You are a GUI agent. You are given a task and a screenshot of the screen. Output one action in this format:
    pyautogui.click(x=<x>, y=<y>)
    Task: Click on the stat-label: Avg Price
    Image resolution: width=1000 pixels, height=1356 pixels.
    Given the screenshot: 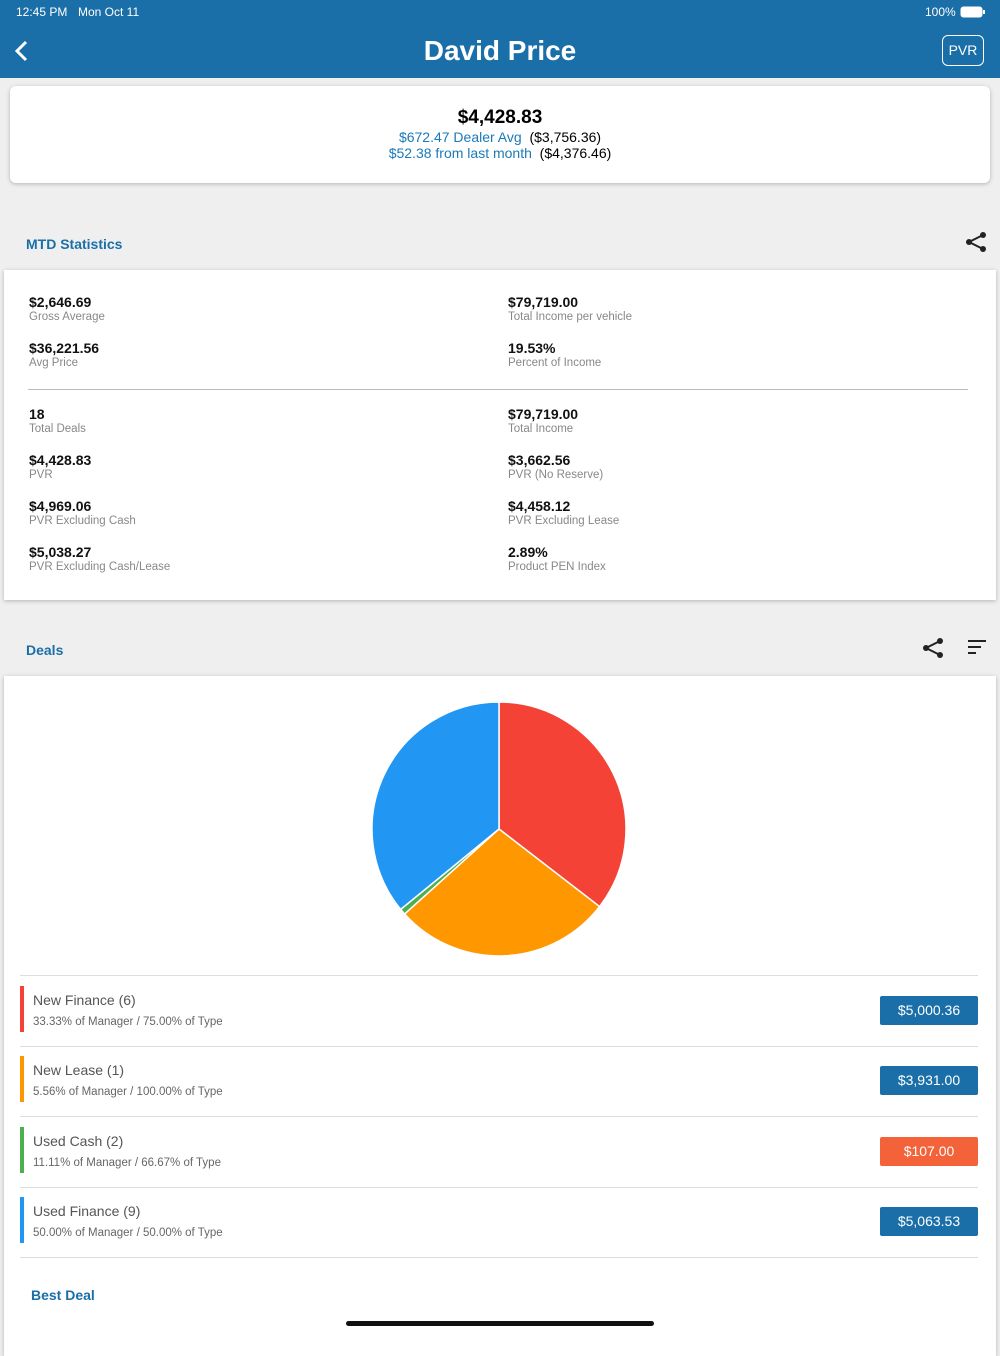 What is the action you would take?
    pyautogui.click(x=54, y=363)
    